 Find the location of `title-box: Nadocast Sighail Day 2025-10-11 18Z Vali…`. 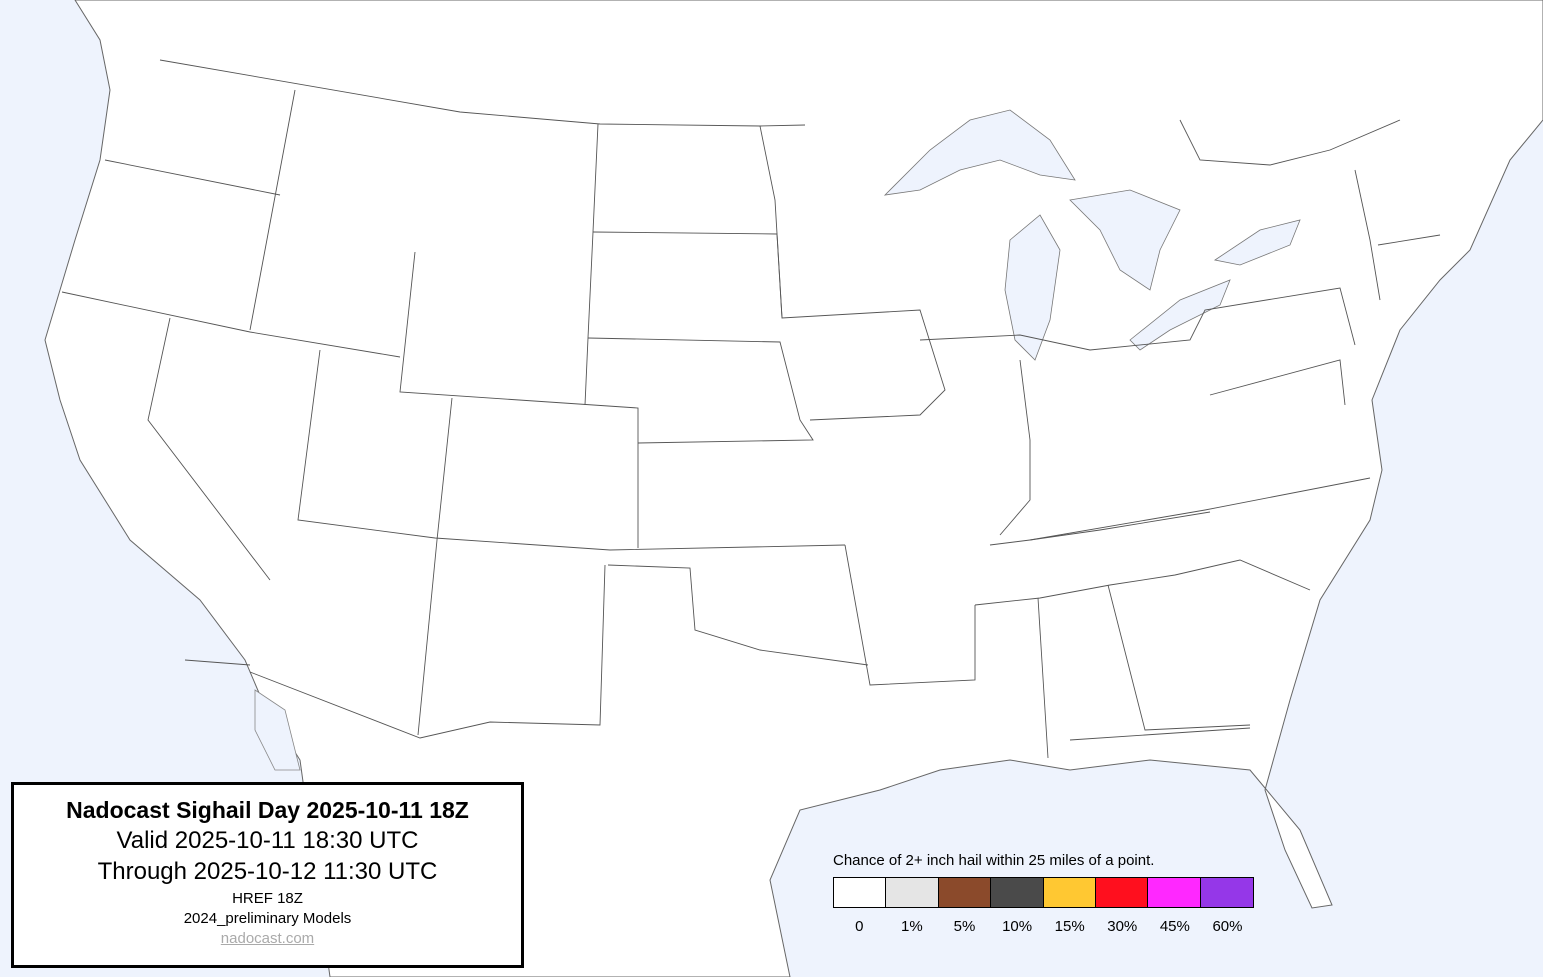

title-box: Nadocast Sighail Day 2025-10-11 18Z Vali… is located at coordinates (267, 875).